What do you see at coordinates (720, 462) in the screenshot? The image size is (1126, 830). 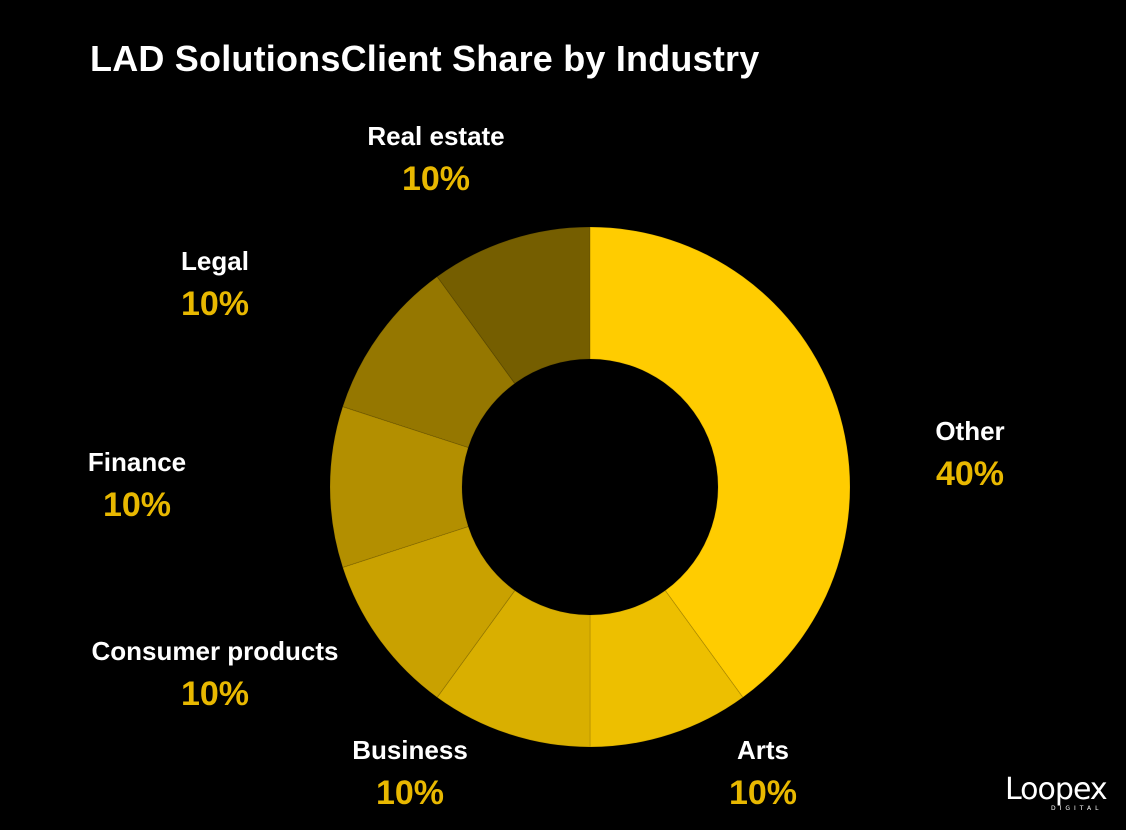 I see `slice-other` at bounding box center [720, 462].